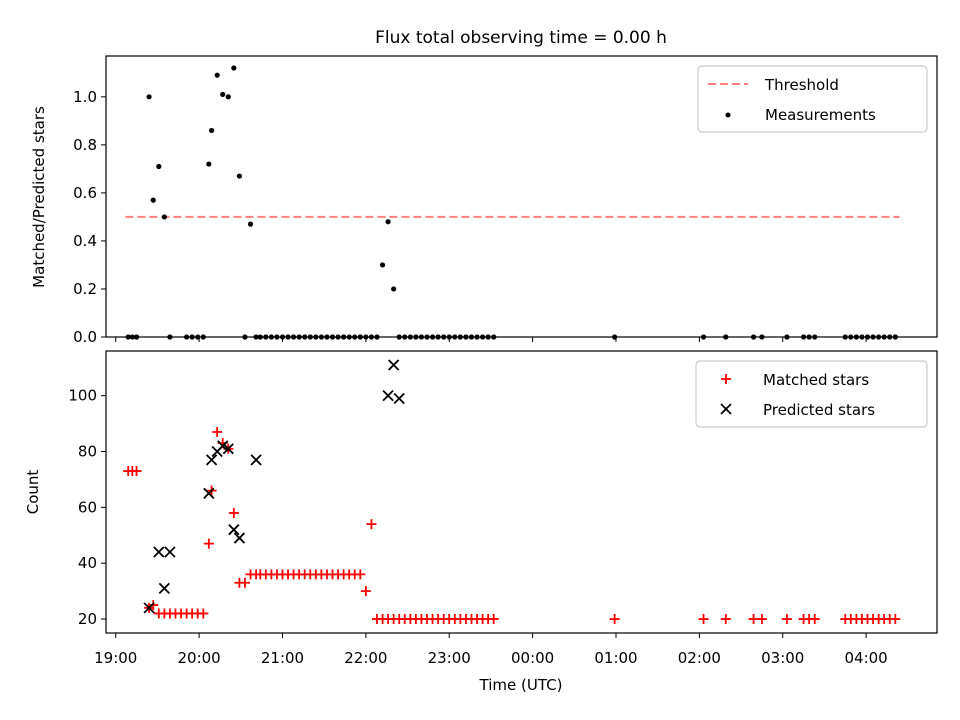  What do you see at coordinates (521, 685) in the screenshot?
I see `x-axis-label: Time (UTC)` at bounding box center [521, 685].